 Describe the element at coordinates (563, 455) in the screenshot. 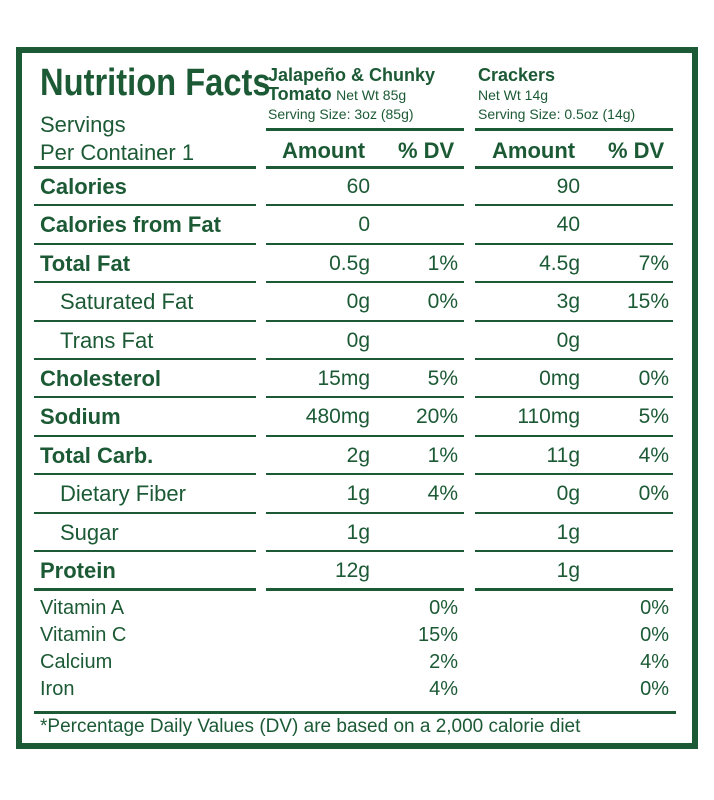

I see `col2-amount: 11g` at that location.